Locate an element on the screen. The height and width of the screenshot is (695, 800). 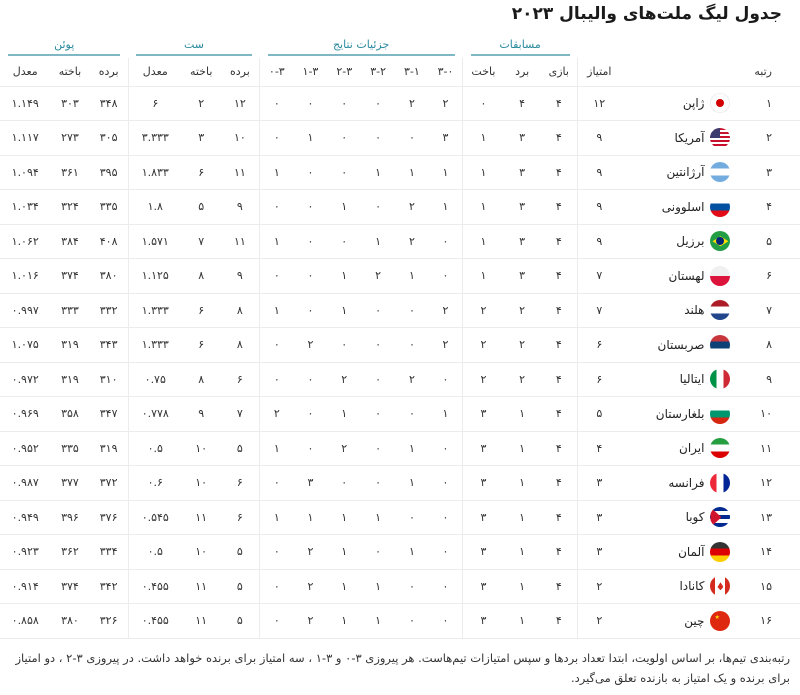
pl-cell: ۳۸۴ is located at coordinates (70, 241).